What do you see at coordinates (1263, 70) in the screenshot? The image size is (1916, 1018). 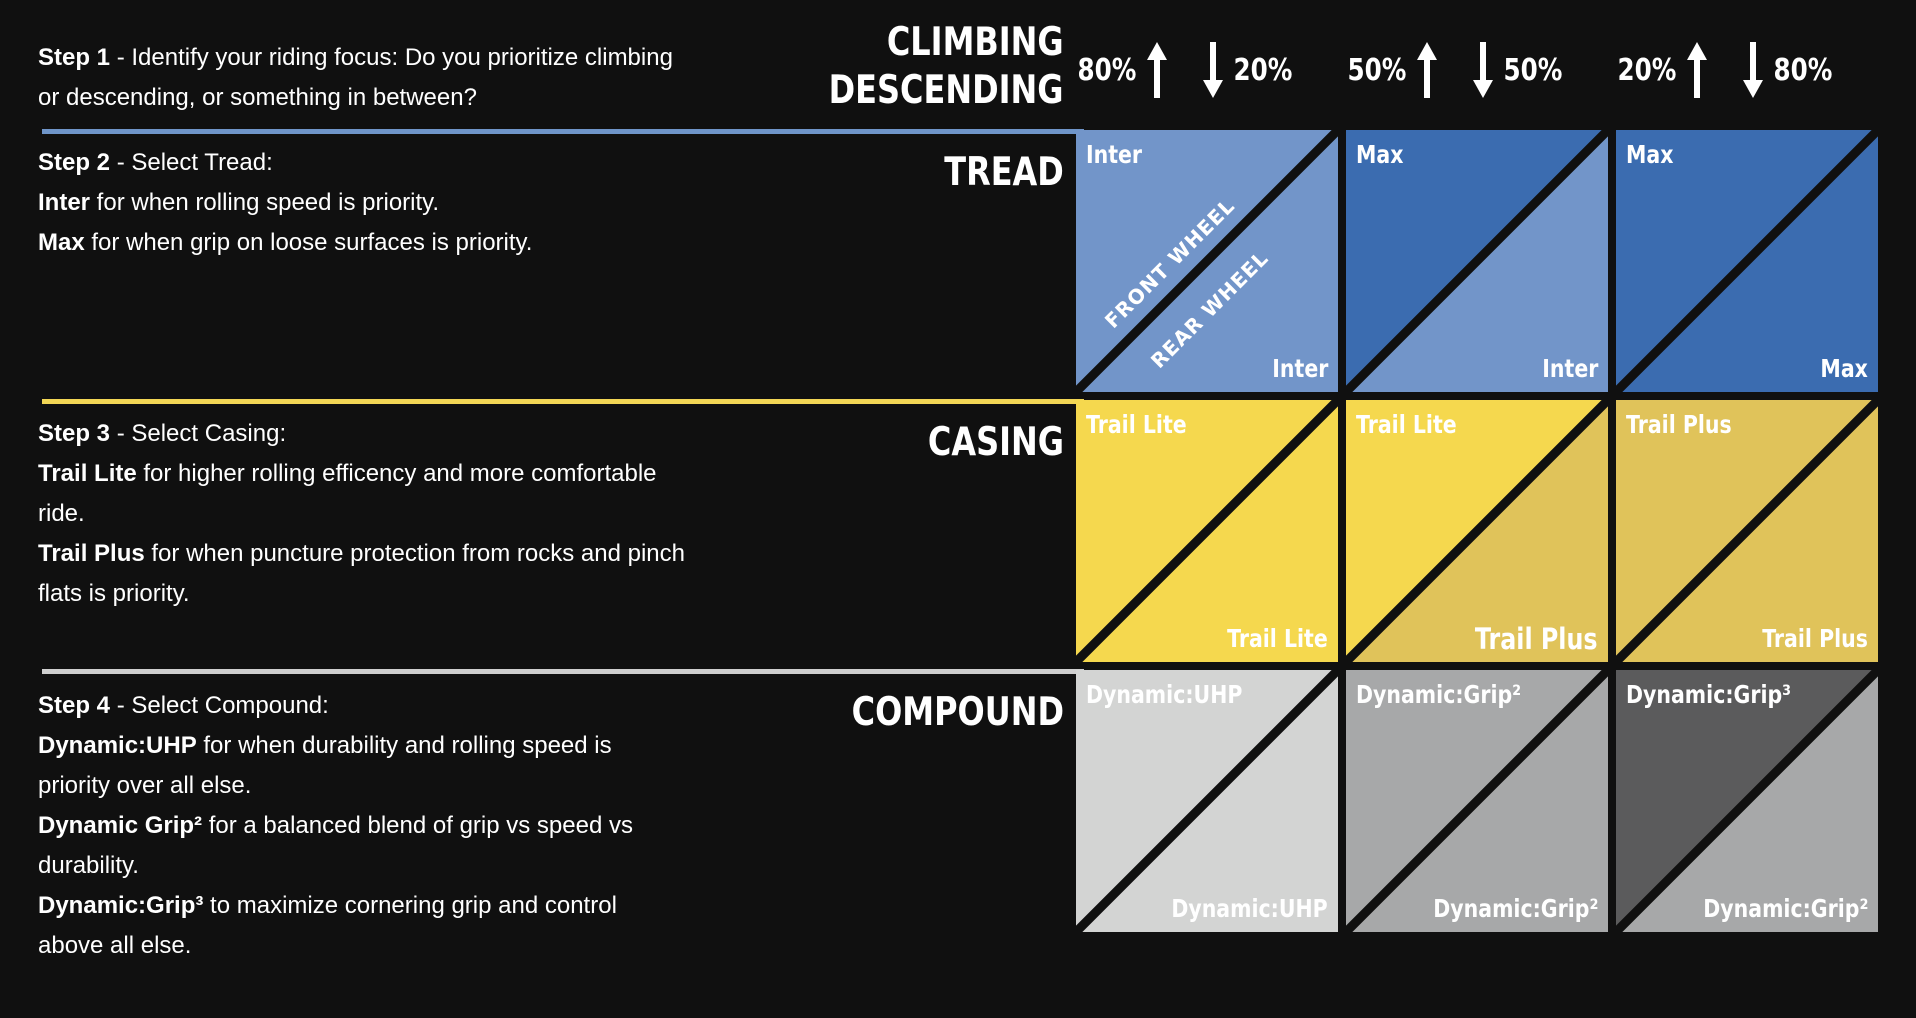 I see `descend-percent: 20%` at bounding box center [1263, 70].